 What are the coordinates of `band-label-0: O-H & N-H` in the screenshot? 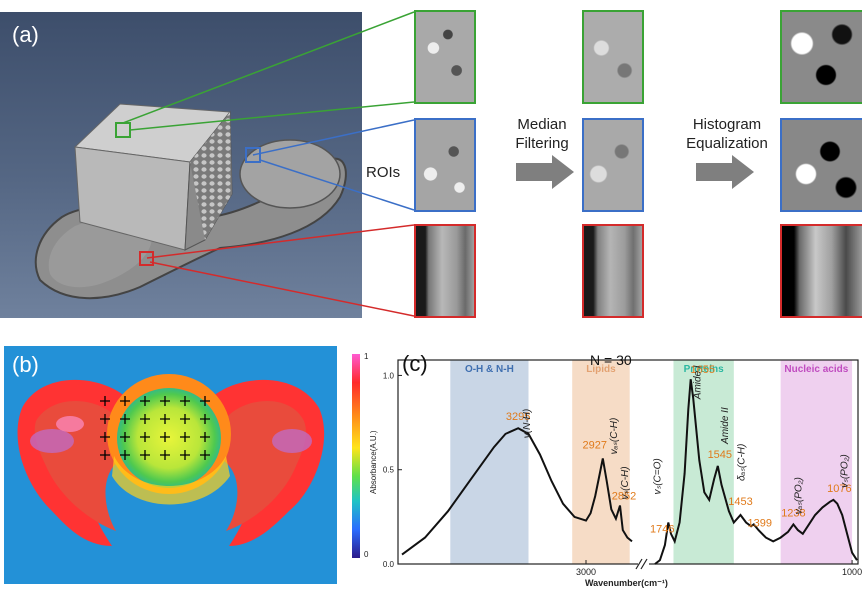 It's located at (489, 369).